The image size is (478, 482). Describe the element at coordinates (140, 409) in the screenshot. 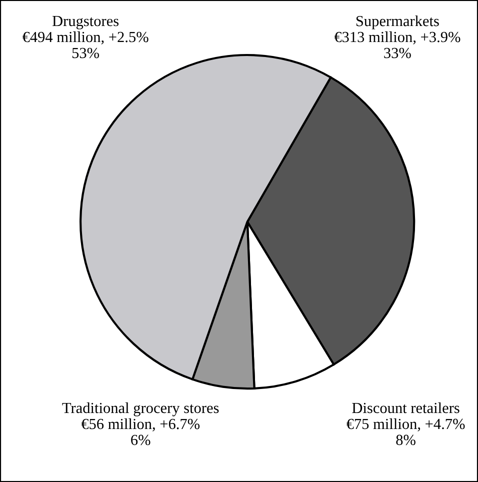

I see `slice-label: Traditional grocery stores` at that location.